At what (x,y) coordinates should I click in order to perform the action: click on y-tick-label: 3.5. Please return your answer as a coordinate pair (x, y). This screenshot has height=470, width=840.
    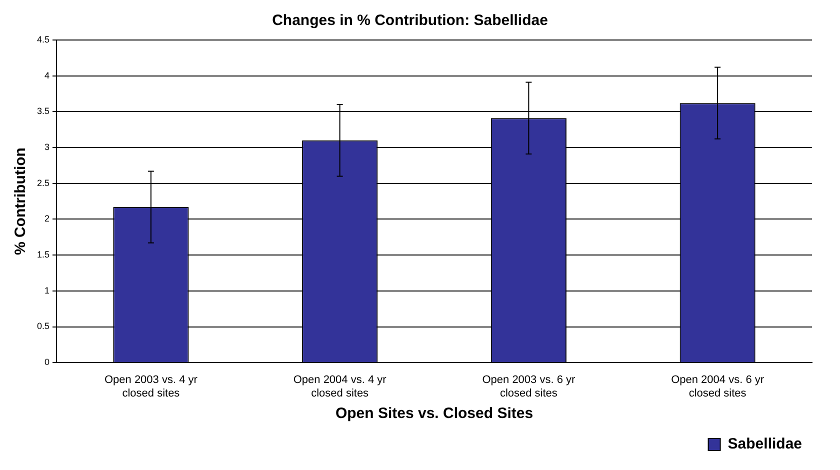
    Looking at the image, I should click on (43, 111).